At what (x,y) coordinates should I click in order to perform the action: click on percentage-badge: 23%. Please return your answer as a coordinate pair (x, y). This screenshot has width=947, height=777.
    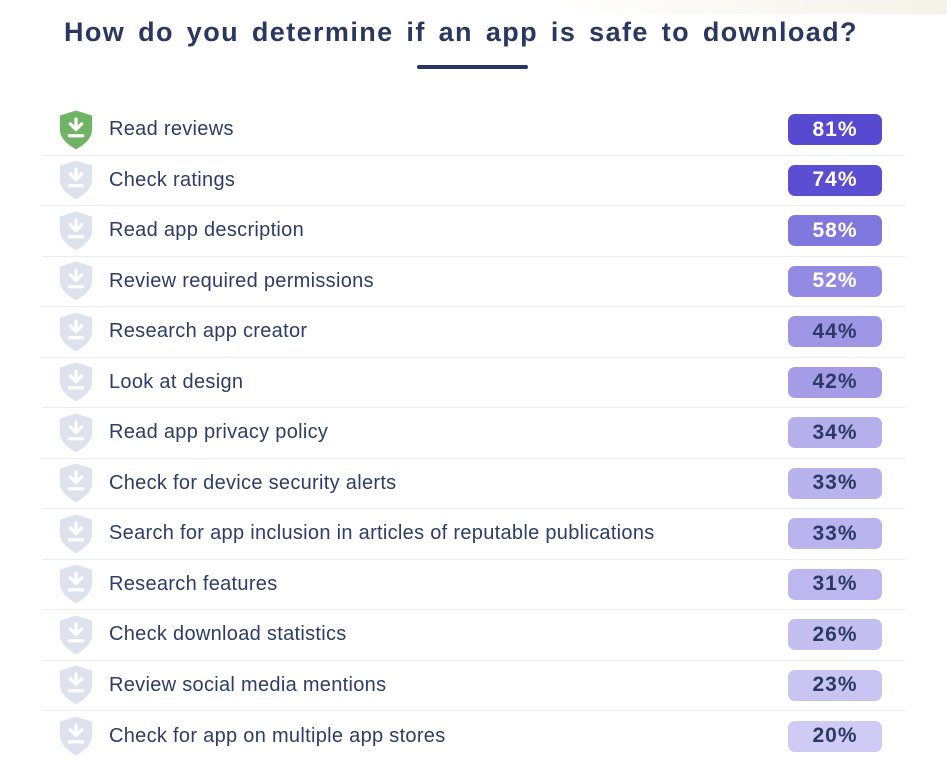
    Looking at the image, I should click on (835, 685).